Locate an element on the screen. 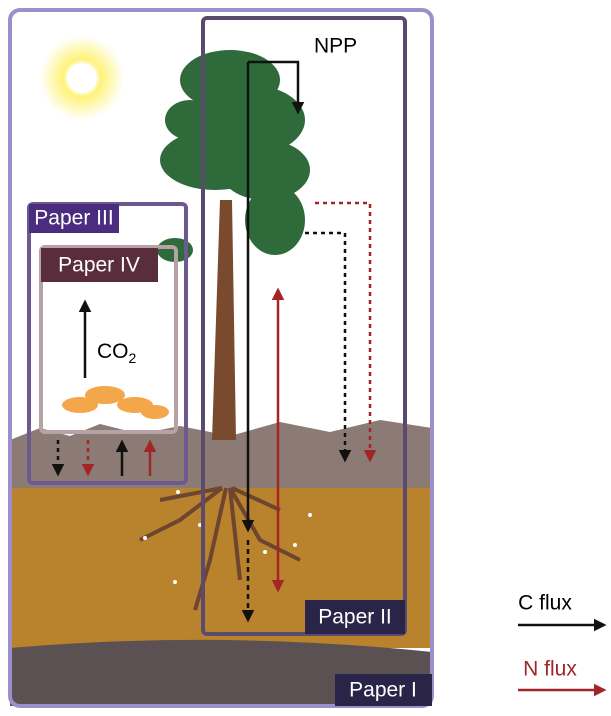  legend-n-flux: N flux is located at coordinates (550, 669).